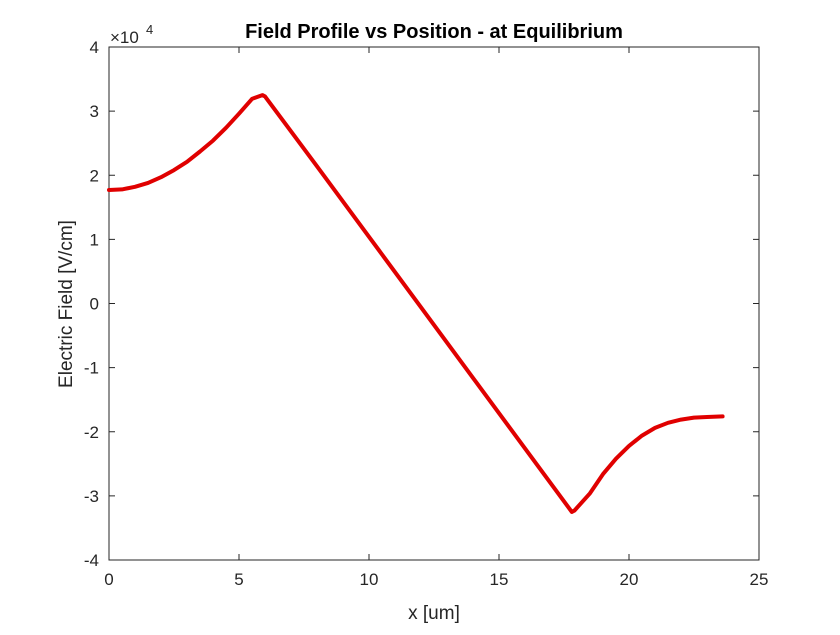  I want to click on y-multiplier-base: ×10, so click(124, 37).